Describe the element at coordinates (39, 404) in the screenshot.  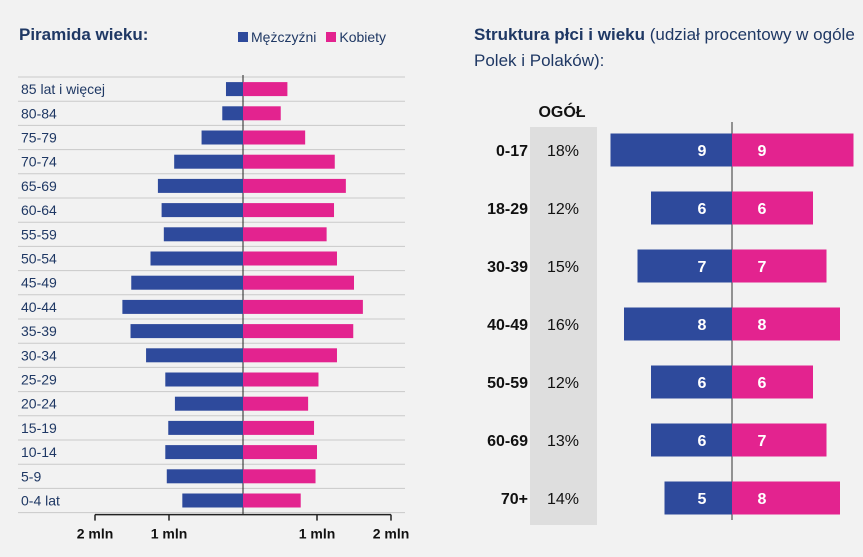
I see `age-group-label: 20-24` at that location.